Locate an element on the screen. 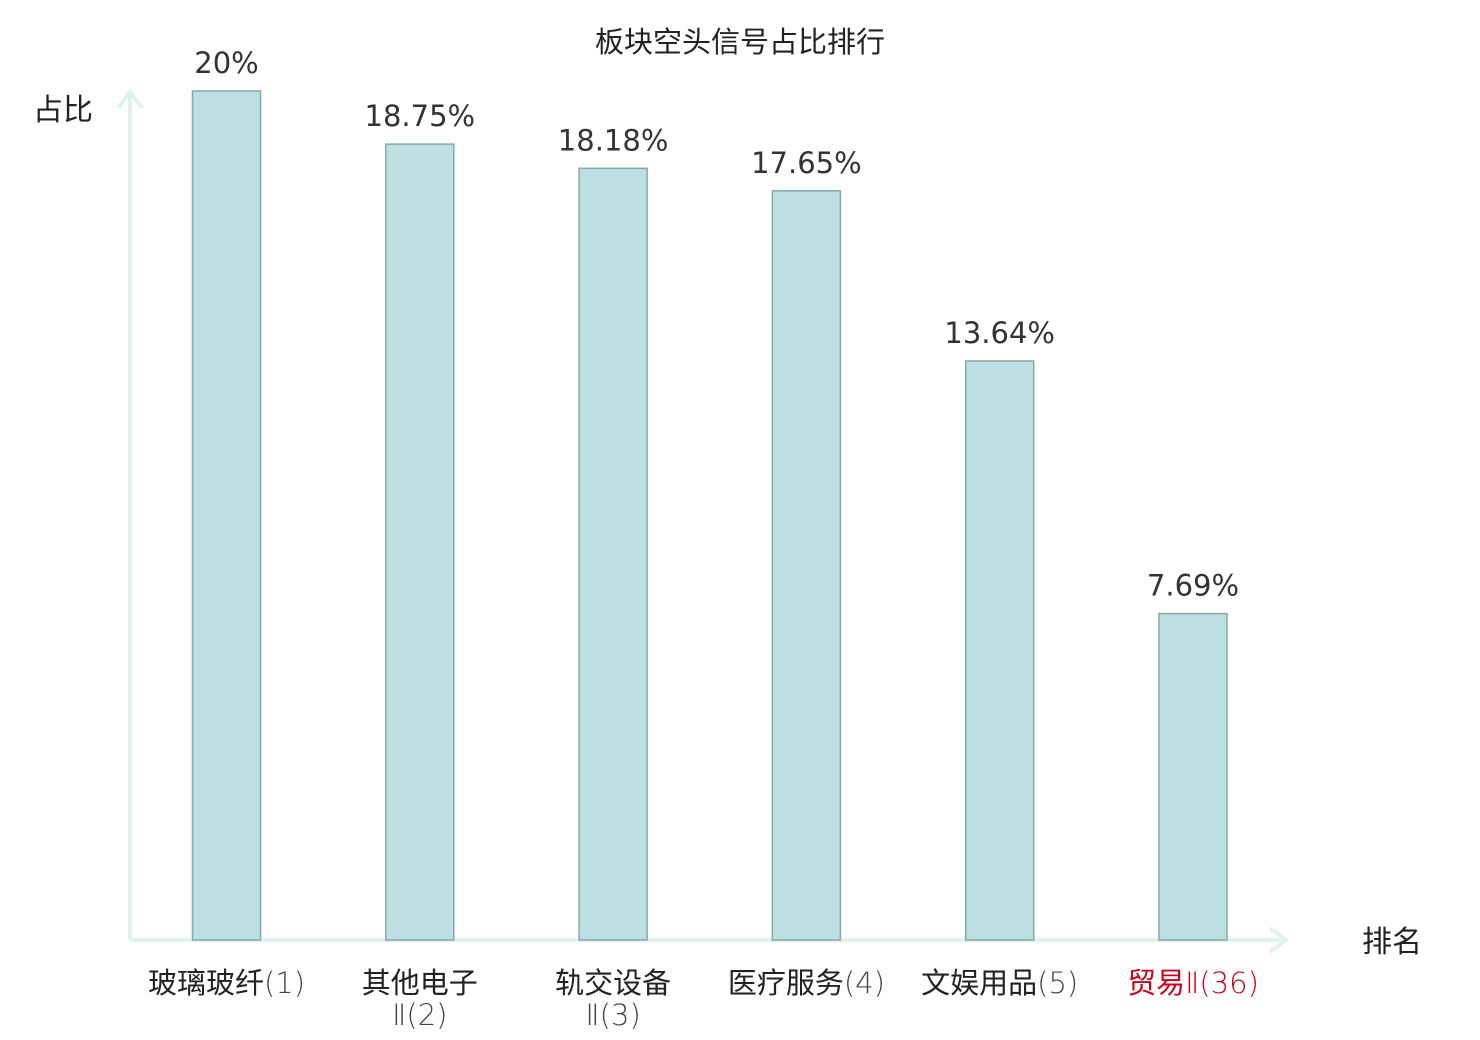 The width and height of the screenshot is (1480, 1040). bar-value-label: 17.65% is located at coordinates (806, 163).